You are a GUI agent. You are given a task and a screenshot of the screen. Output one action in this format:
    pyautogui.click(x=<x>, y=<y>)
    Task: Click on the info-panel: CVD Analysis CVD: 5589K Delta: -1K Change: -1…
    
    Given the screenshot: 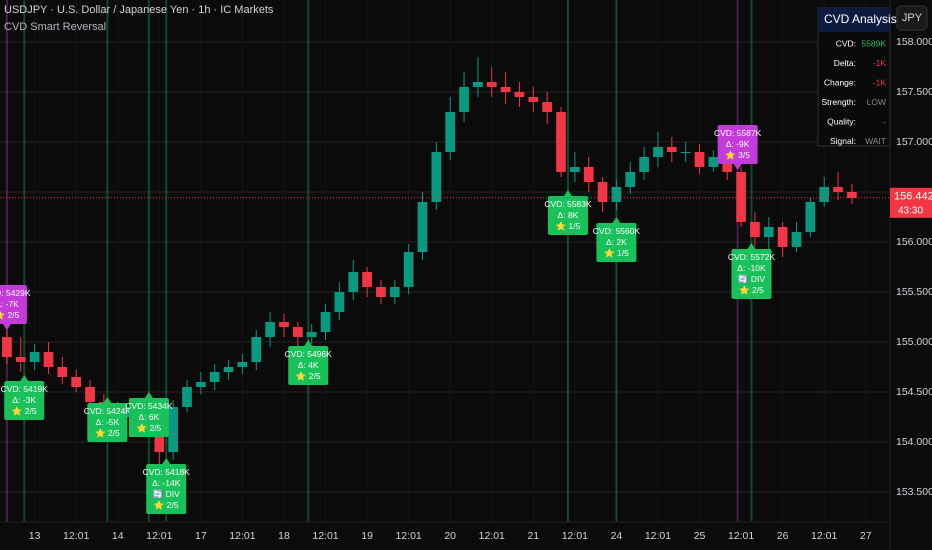 What is the action you would take?
    pyautogui.click(x=857, y=77)
    